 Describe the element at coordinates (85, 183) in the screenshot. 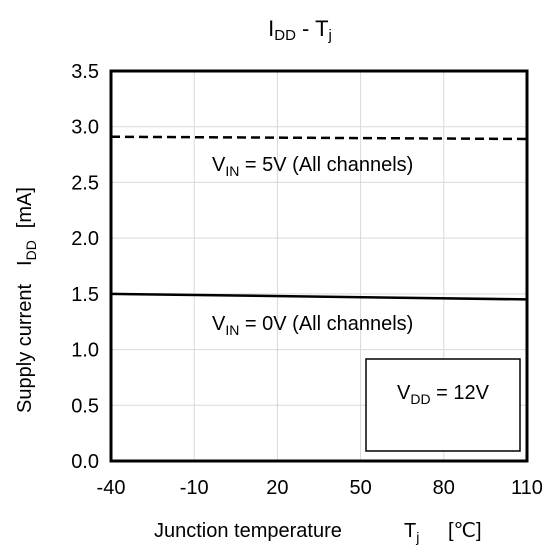

I see `y-tick-label: 2.5` at that location.